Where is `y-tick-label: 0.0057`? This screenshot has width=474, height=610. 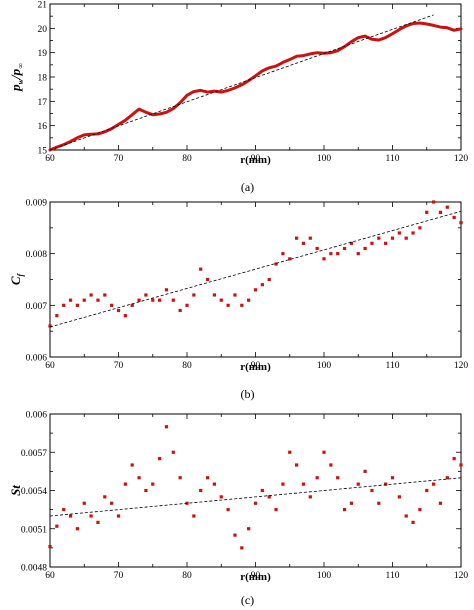
y-tick-label: 0.0057 is located at coordinates (34, 454).